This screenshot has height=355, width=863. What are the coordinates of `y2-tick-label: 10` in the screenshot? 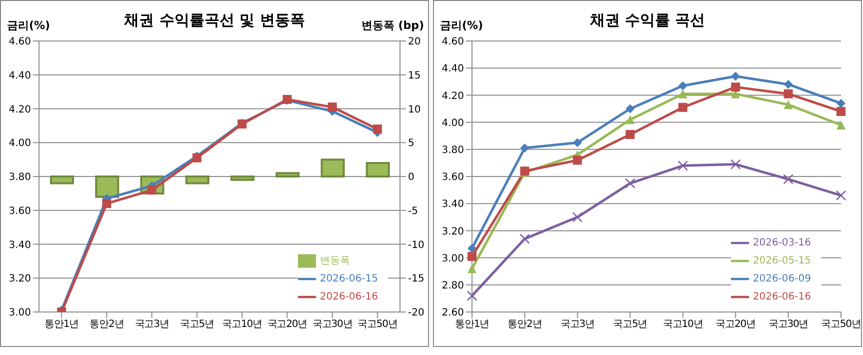 It's located at (414, 110).